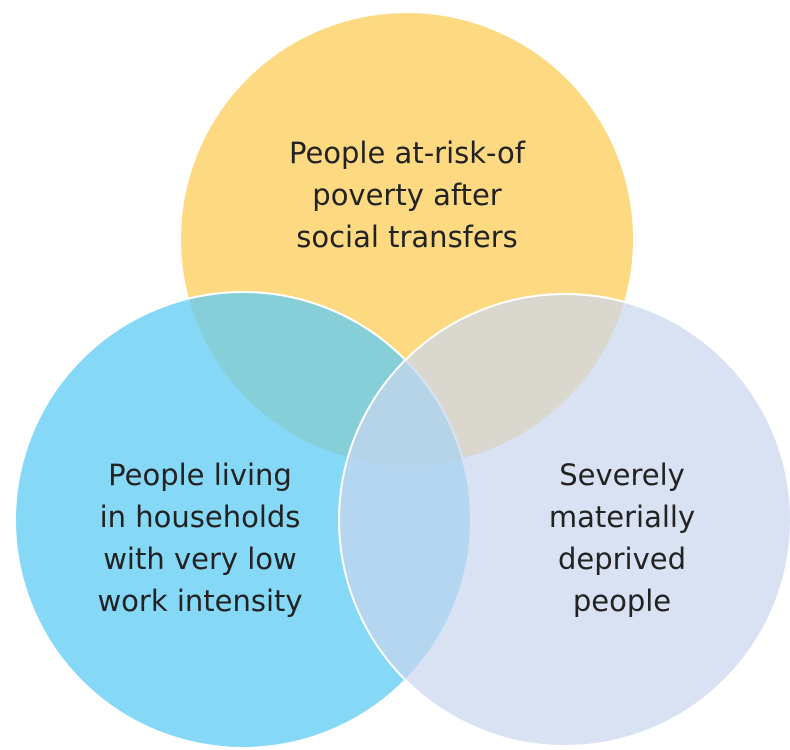  Describe the element at coordinates (199, 601) in the screenshot. I see `node-label: work intensity` at that location.